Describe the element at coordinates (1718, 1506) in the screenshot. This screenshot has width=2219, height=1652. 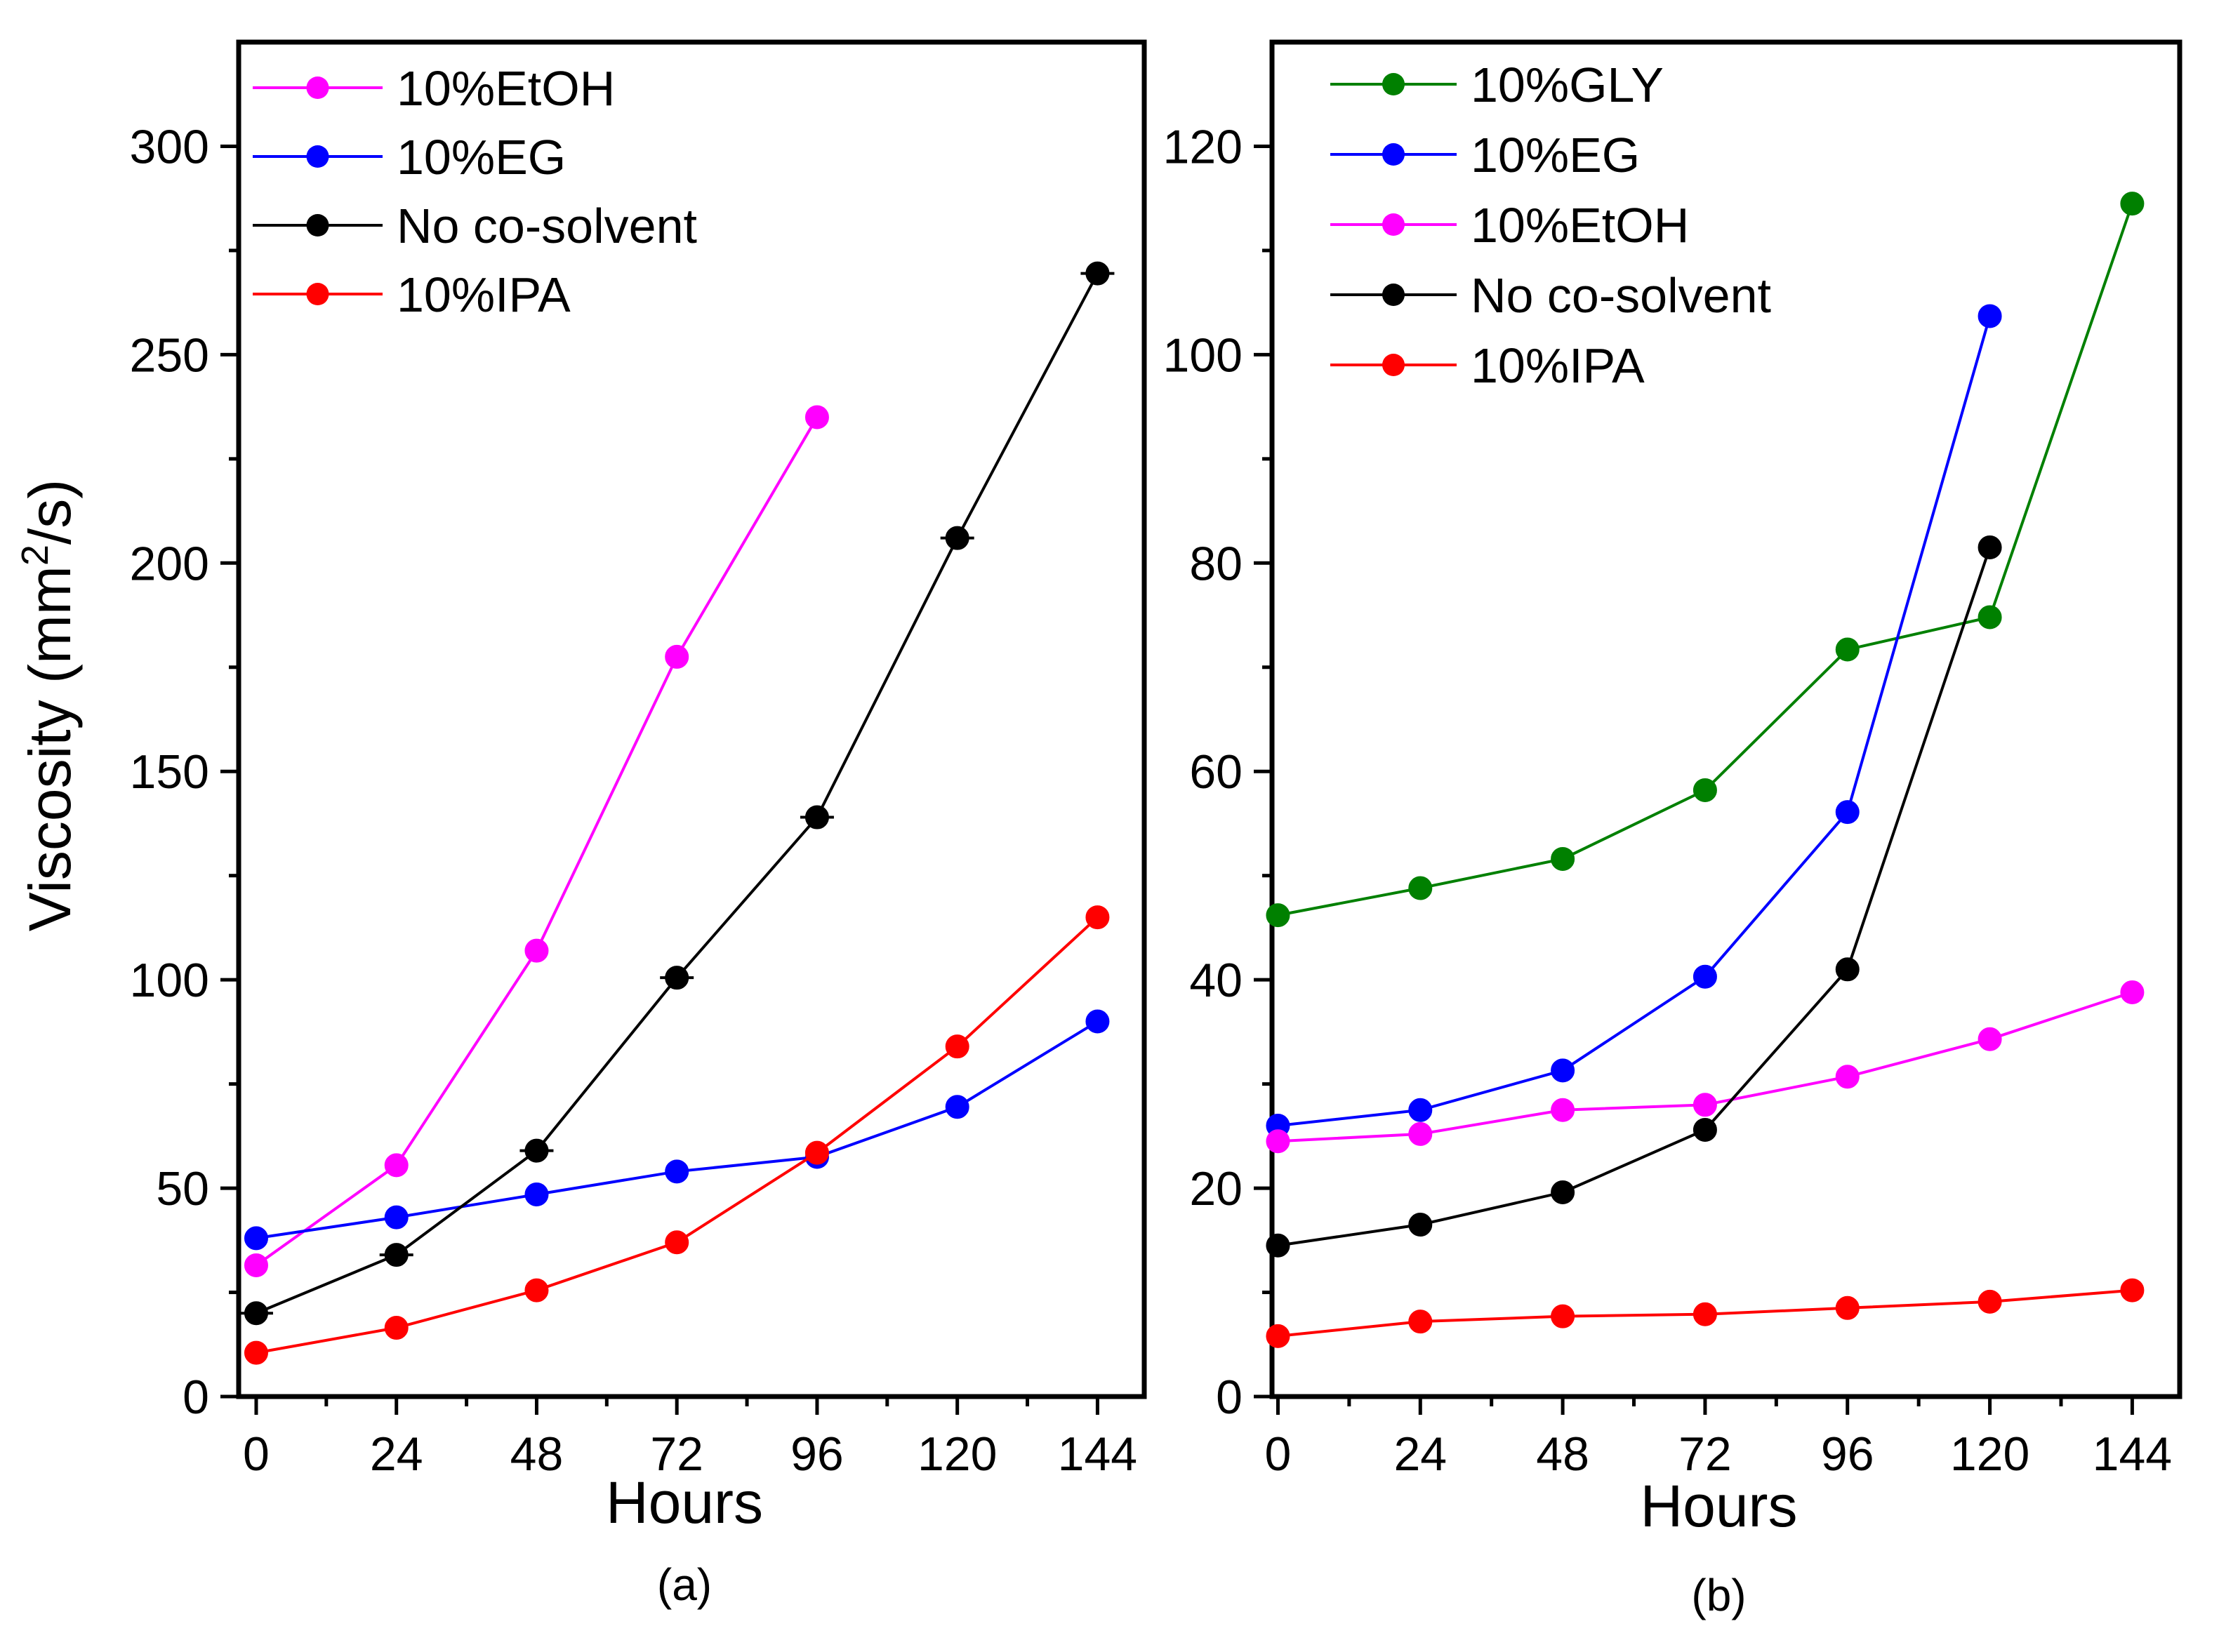
I see `panel-b-x-axis-title: Hours` at that location.